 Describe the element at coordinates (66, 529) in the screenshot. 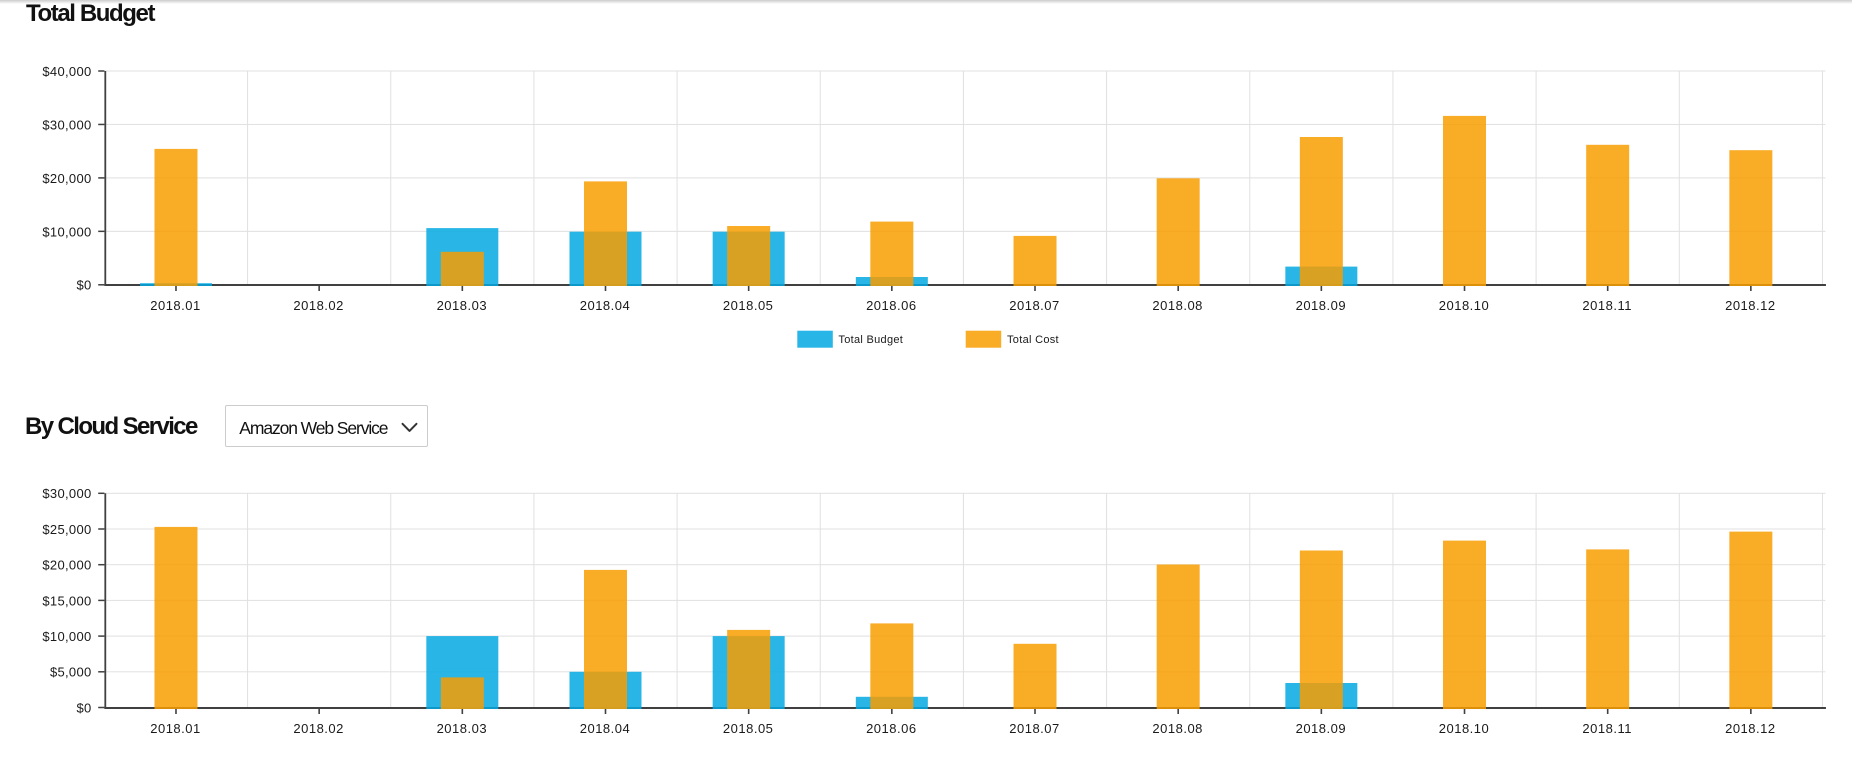

I see `svg-text: $25,000` at that location.